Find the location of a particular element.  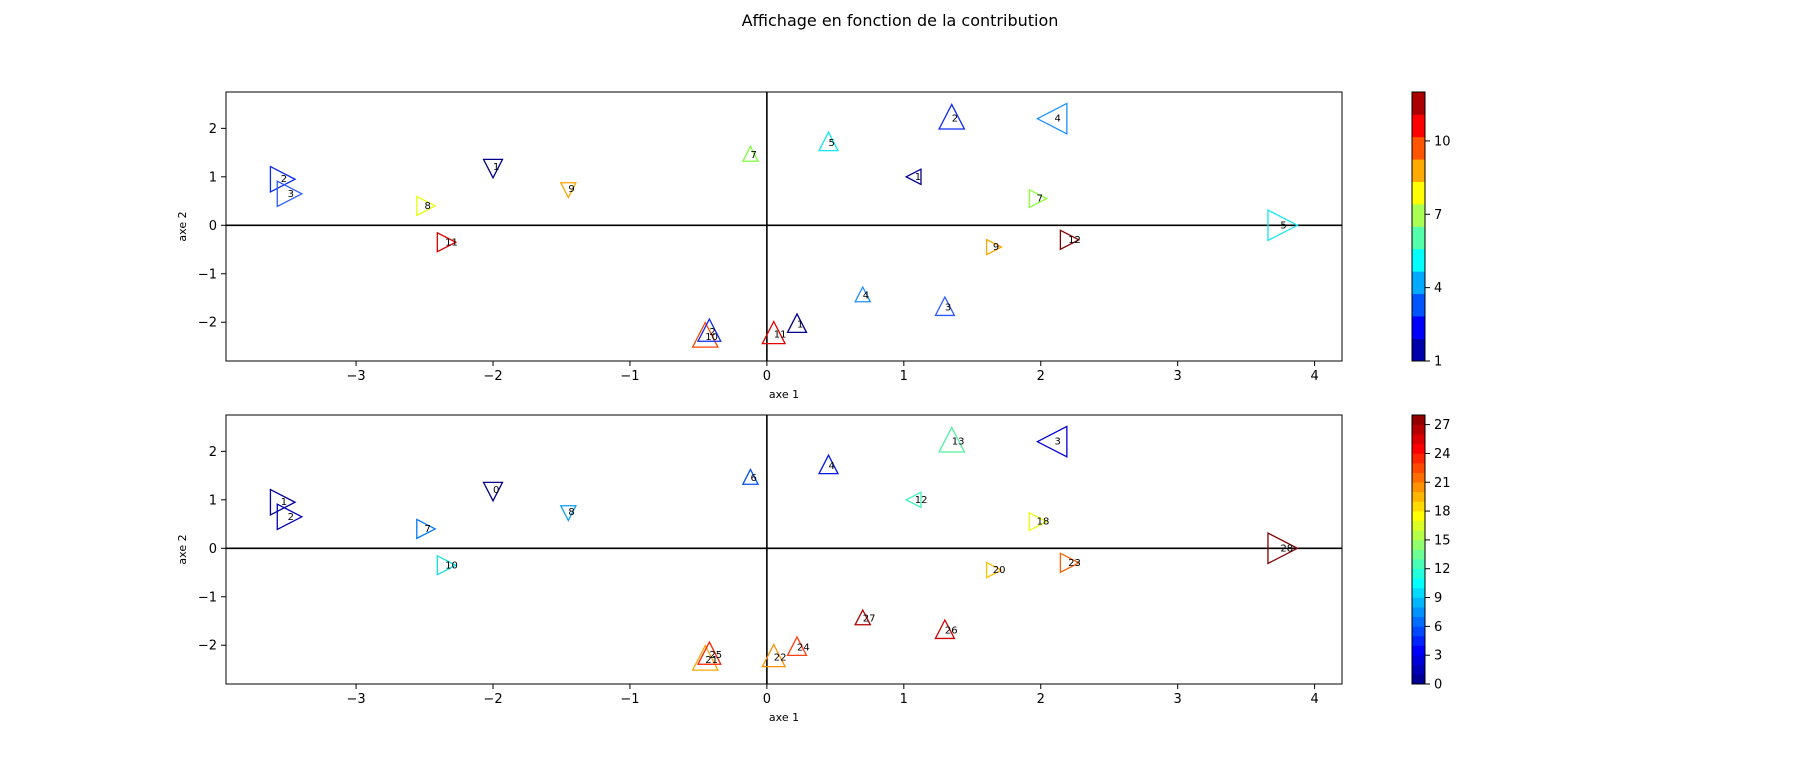

data-point-label: 27 is located at coordinates (869, 619).